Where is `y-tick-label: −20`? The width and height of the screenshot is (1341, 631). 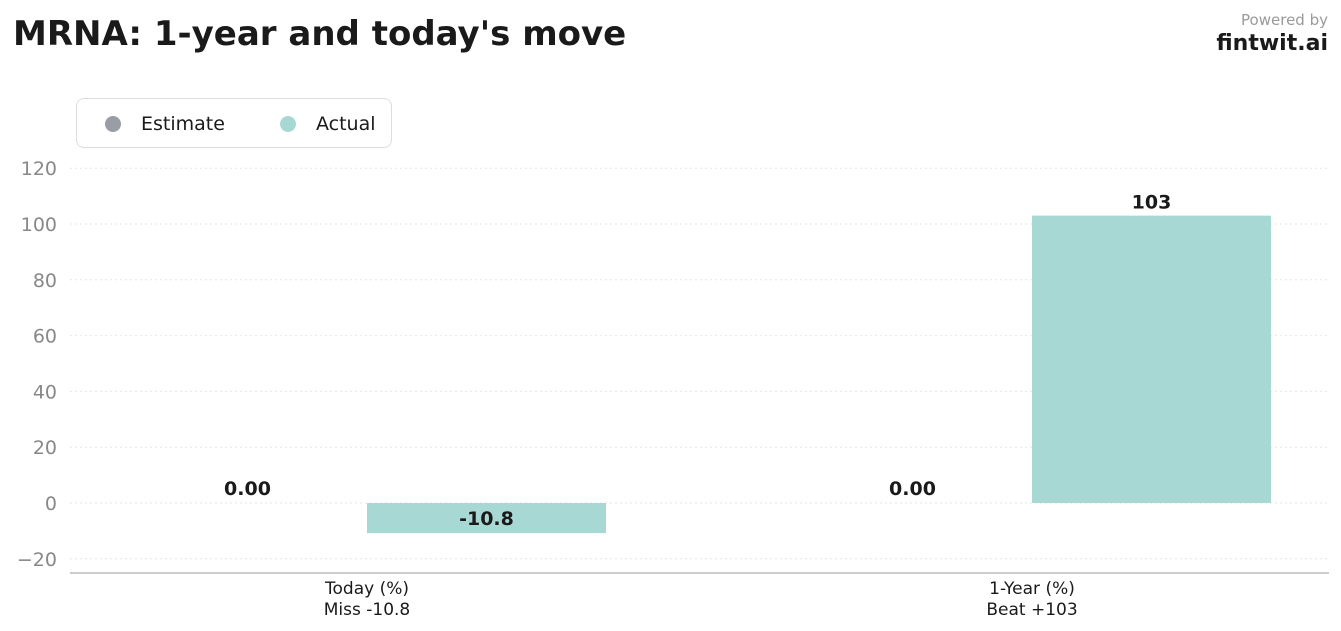 y-tick-label: −20 is located at coordinates (37, 560).